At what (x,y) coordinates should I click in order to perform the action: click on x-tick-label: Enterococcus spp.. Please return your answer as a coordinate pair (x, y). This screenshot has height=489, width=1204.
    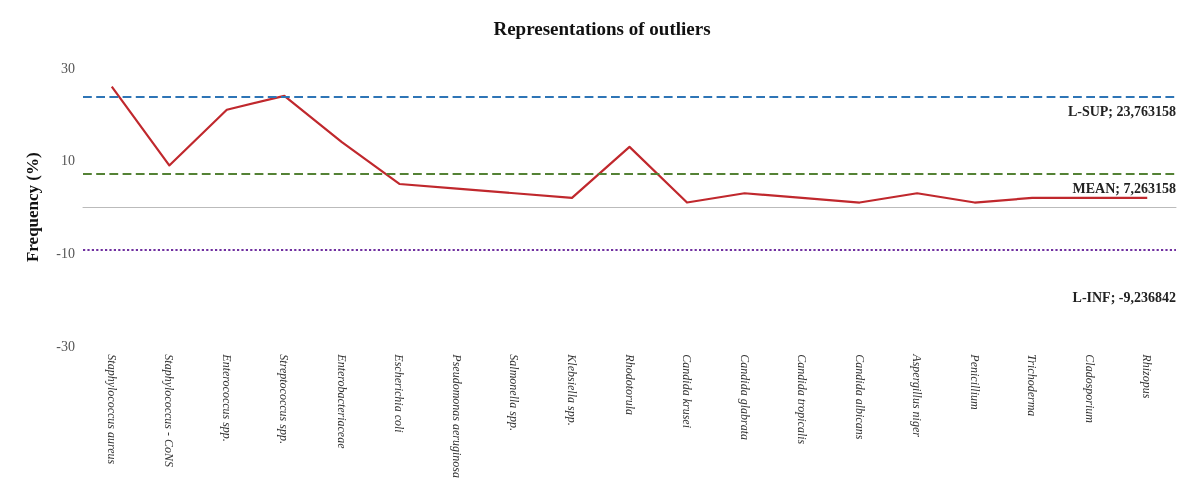
    Looking at the image, I should click on (226, 397).